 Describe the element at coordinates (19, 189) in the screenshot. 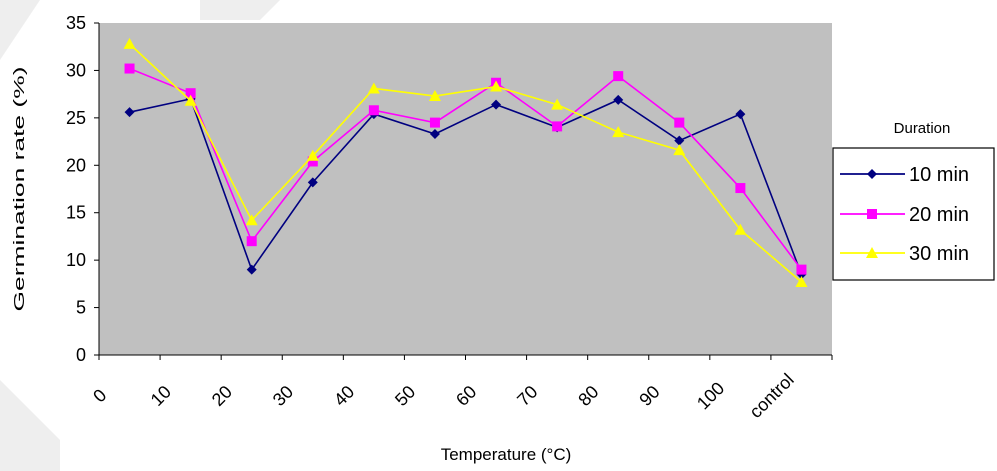

I see `y-axis-label: Germination rate (%)` at that location.